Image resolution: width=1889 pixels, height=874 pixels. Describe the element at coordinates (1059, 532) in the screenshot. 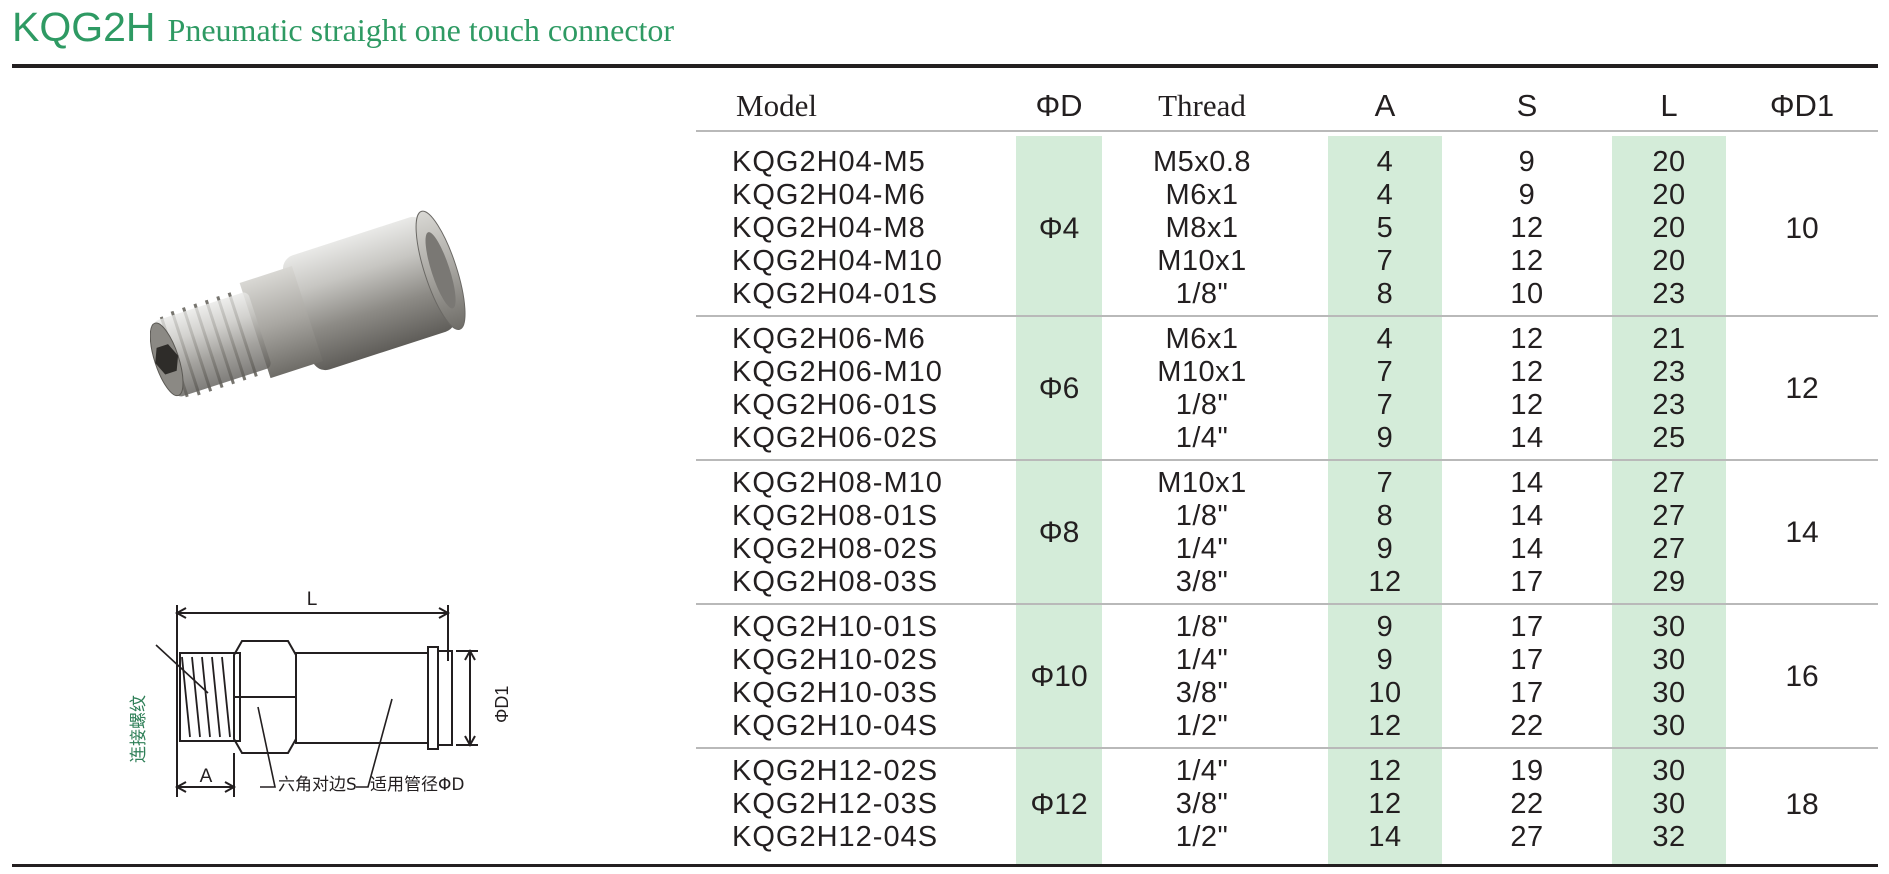

I see `cell-diameter: Φ8` at that location.